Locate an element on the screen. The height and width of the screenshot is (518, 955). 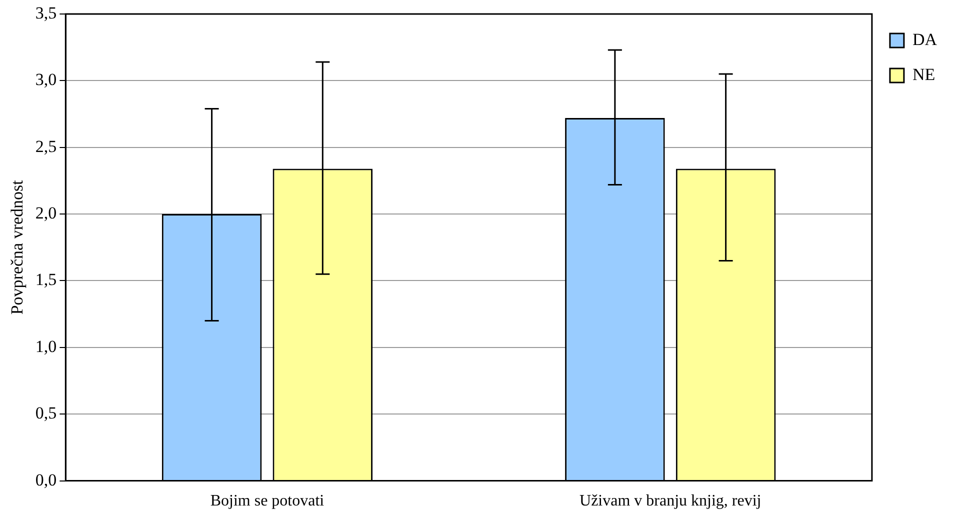
y-tick-label: 3,5 is located at coordinates (46, 12).